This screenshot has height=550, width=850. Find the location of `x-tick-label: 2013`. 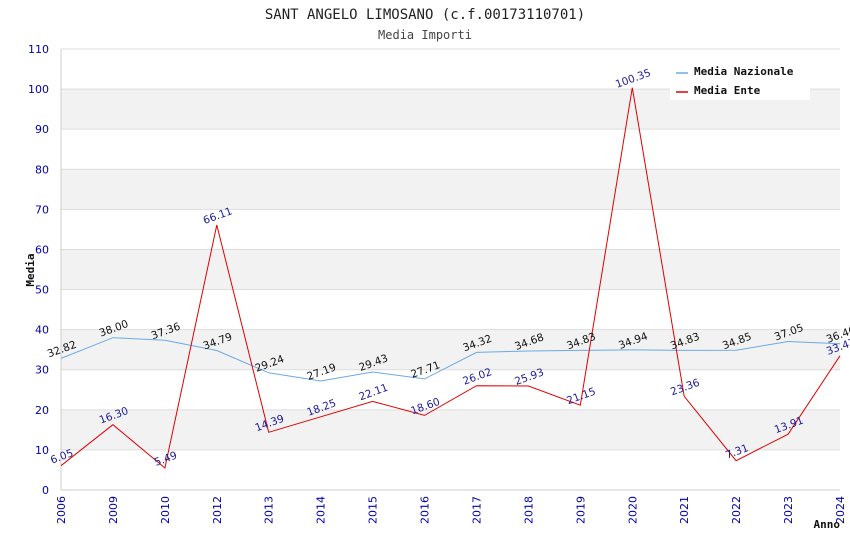

x-tick-label: 2013 is located at coordinates (269, 510).